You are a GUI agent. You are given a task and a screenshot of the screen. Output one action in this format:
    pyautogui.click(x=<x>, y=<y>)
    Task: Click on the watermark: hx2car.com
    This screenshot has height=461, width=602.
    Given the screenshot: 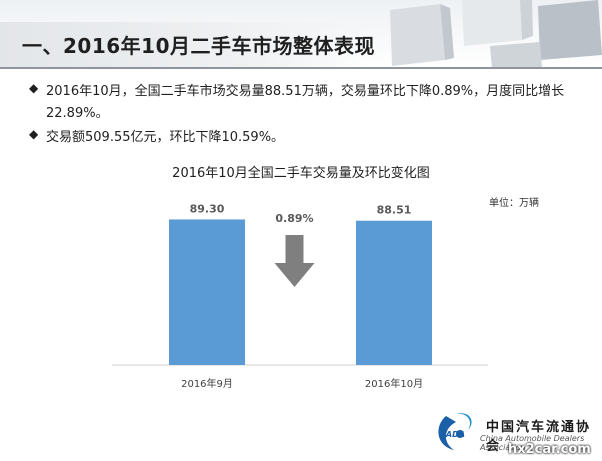 What is the action you would take?
    pyautogui.click(x=549, y=449)
    